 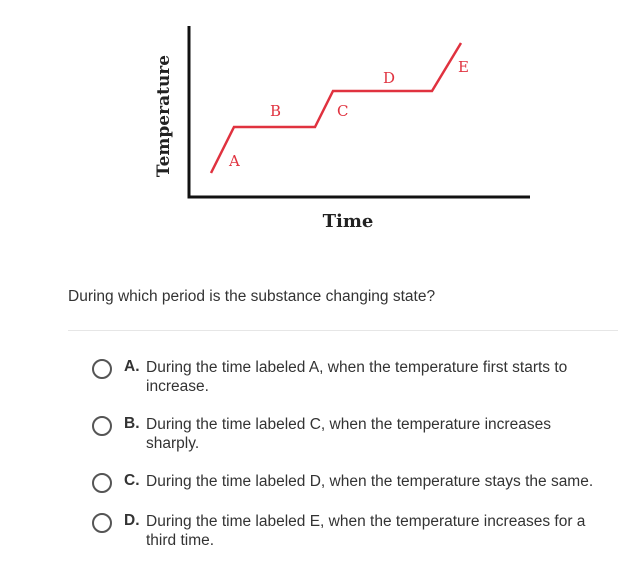 I want to click on choice-letter: A., so click(x=132, y=366).